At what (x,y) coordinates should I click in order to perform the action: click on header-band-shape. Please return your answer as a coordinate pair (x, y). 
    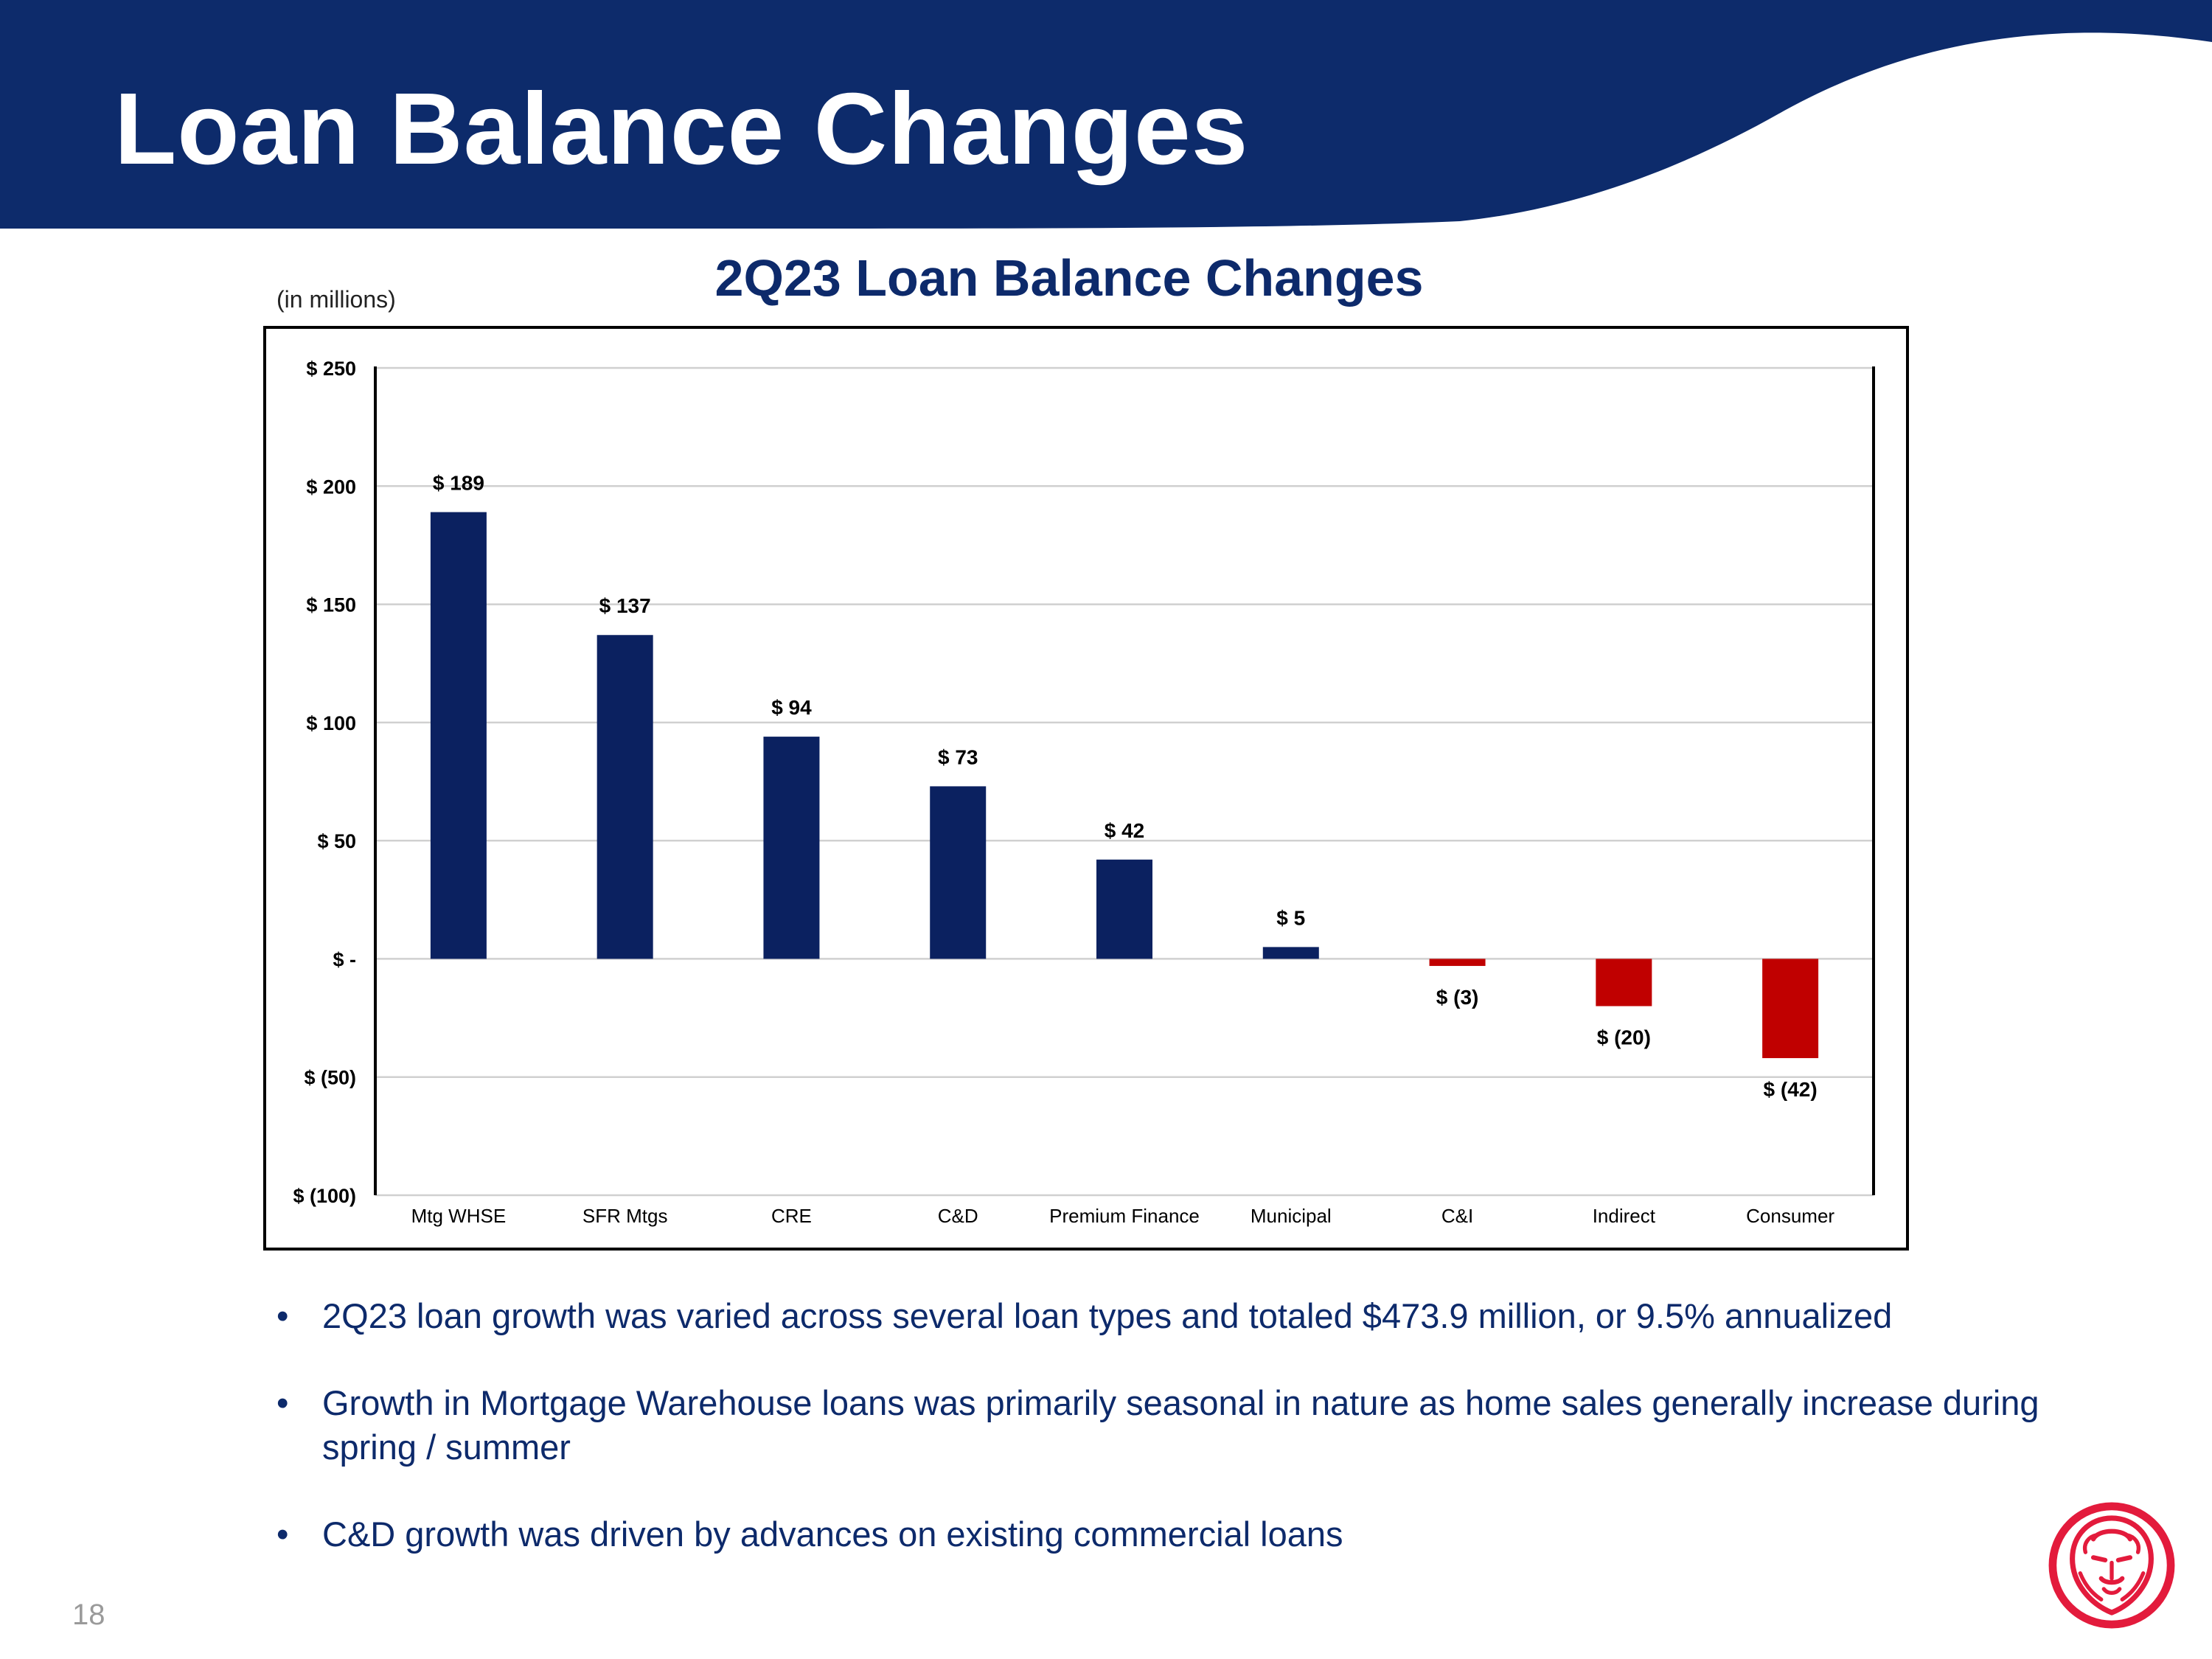
    Looking at the image, I should click on (1106, 114).